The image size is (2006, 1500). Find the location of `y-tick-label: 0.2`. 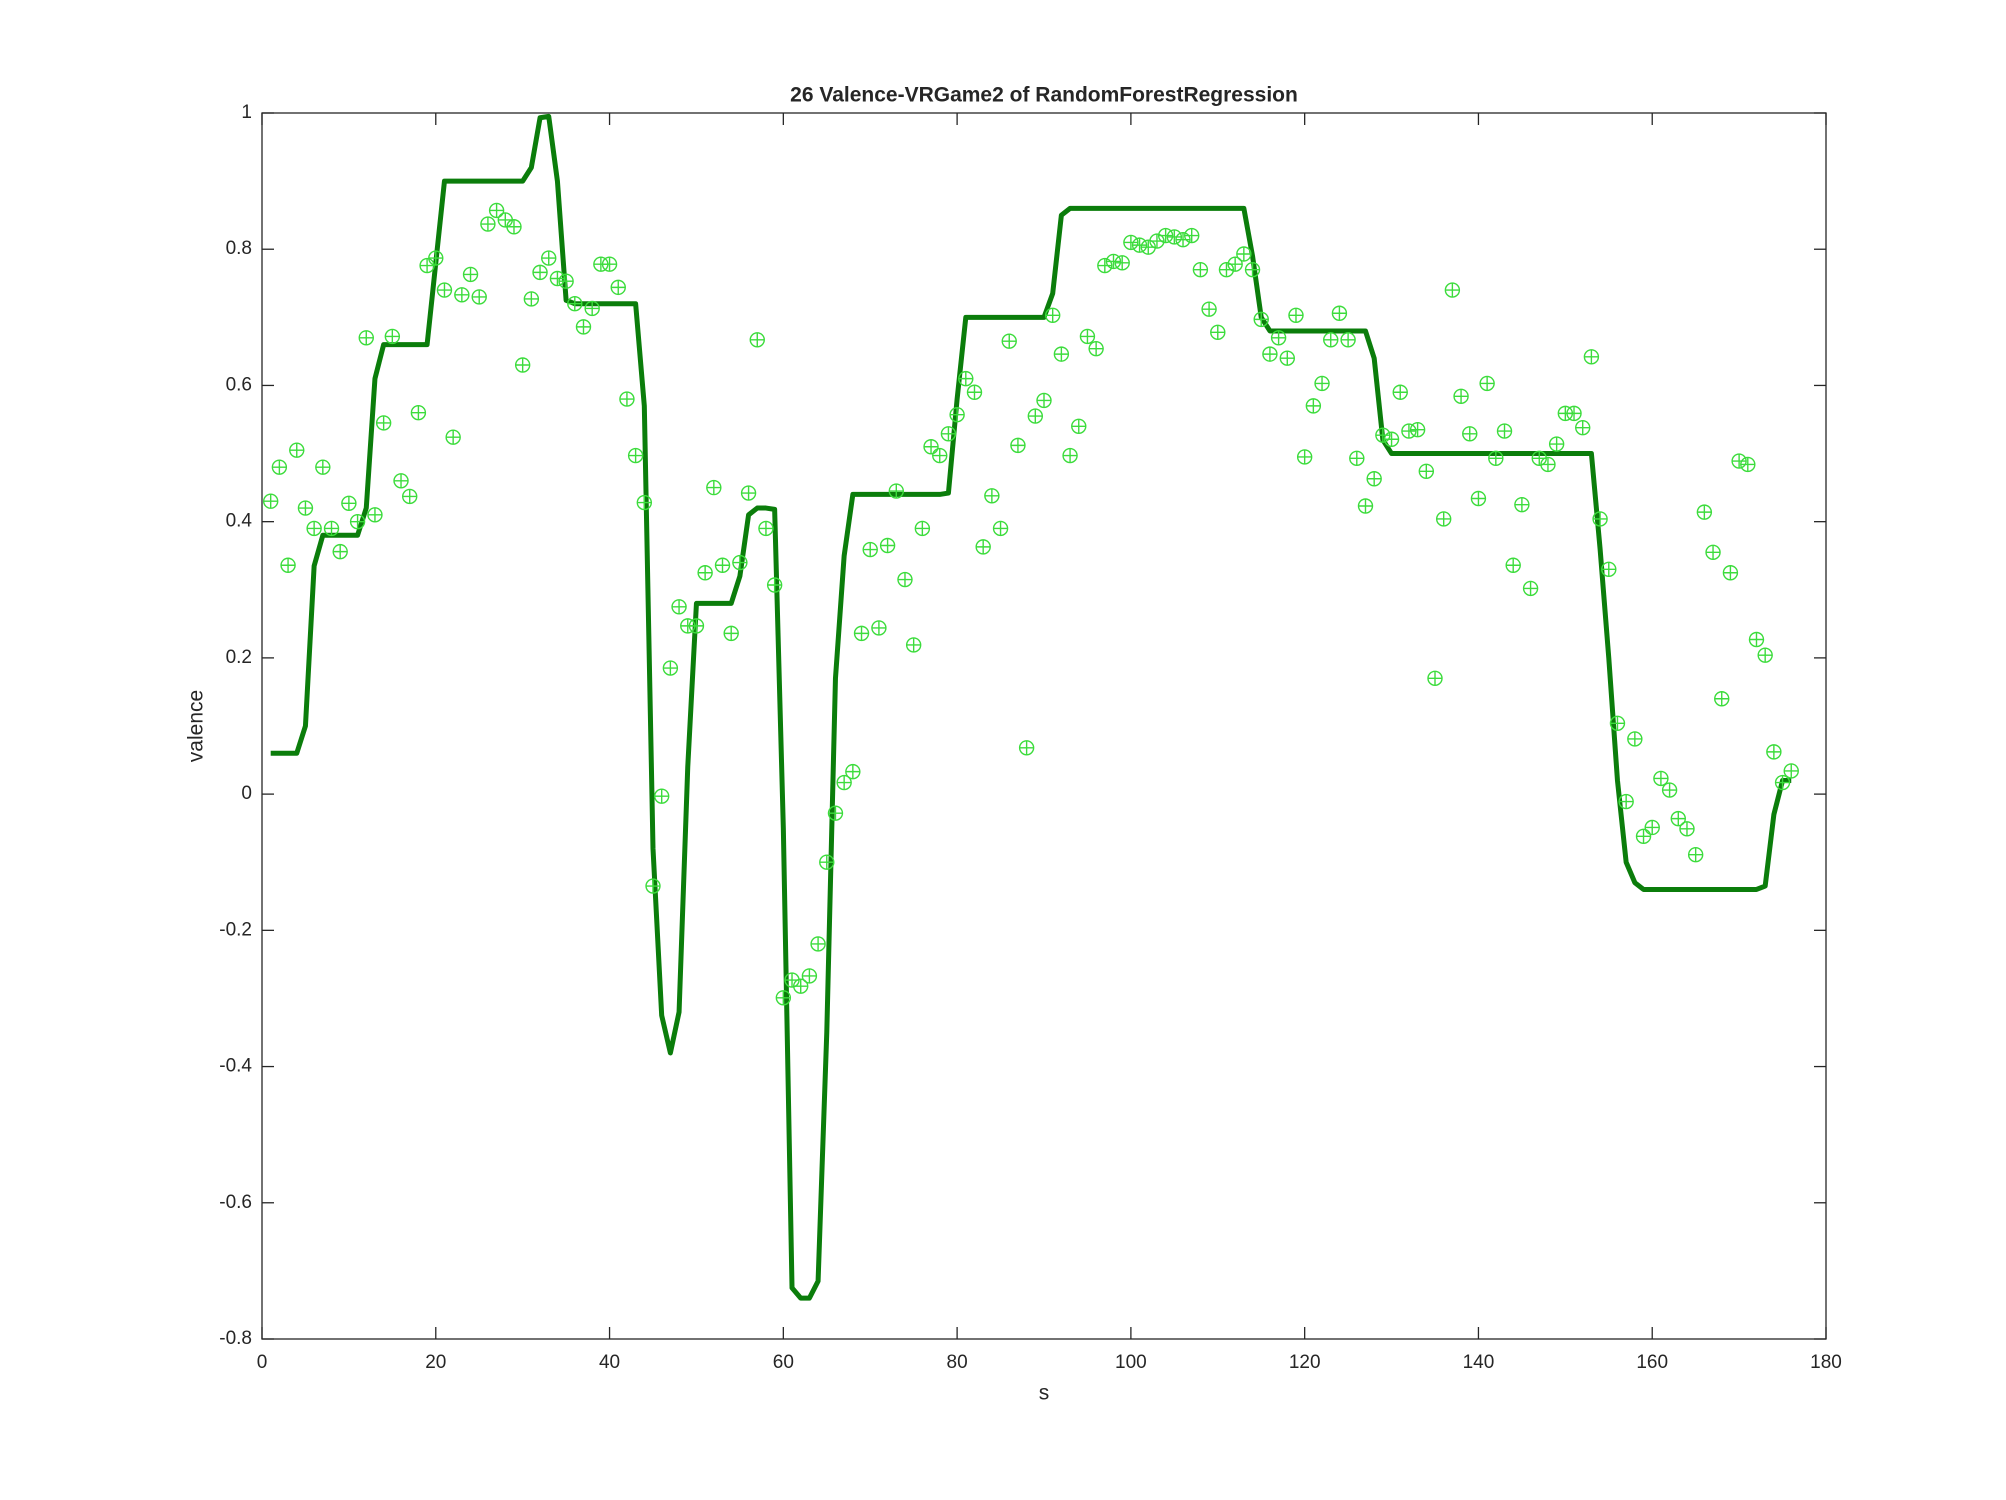

y-tick-label: 0.2 is located at coordinates (239, 657).